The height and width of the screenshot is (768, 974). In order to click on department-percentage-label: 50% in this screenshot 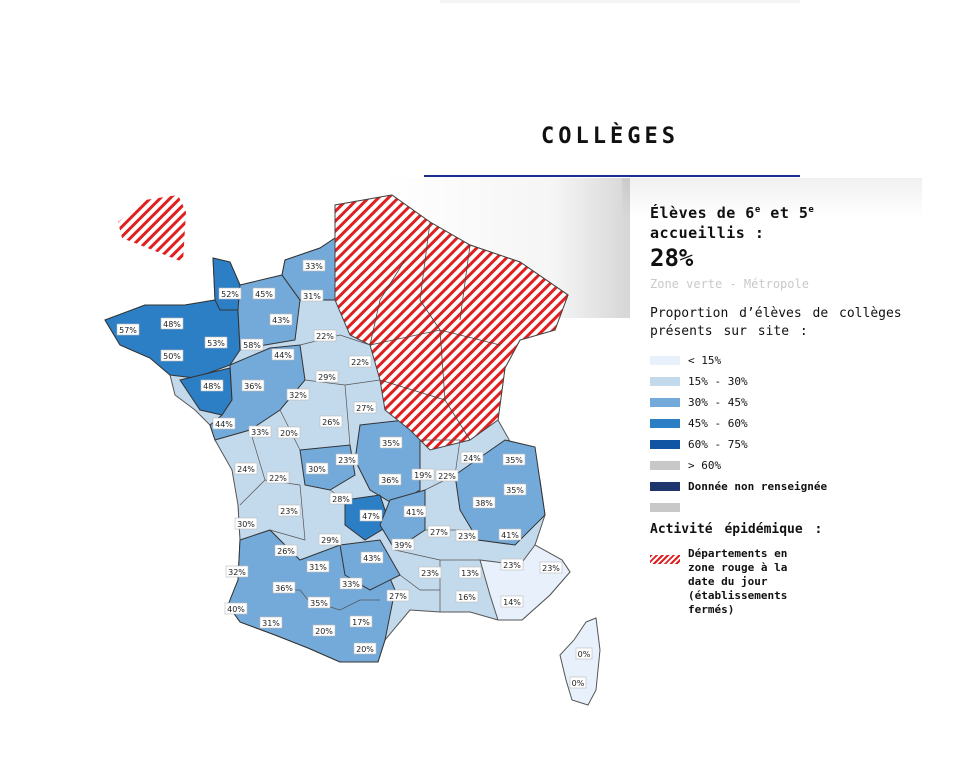, I will do `click(172, 355)`.